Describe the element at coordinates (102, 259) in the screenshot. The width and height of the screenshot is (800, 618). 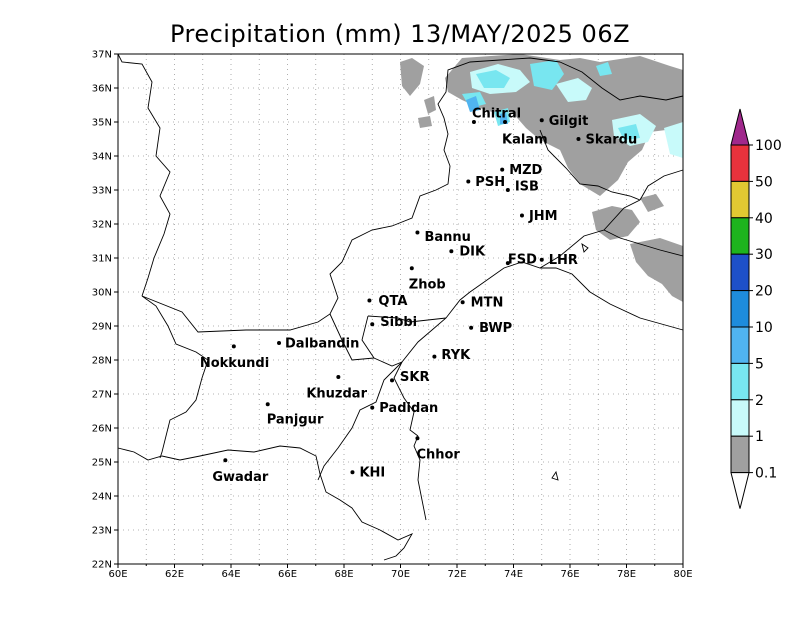
I see `lat-tick-label: 31N` at that location.